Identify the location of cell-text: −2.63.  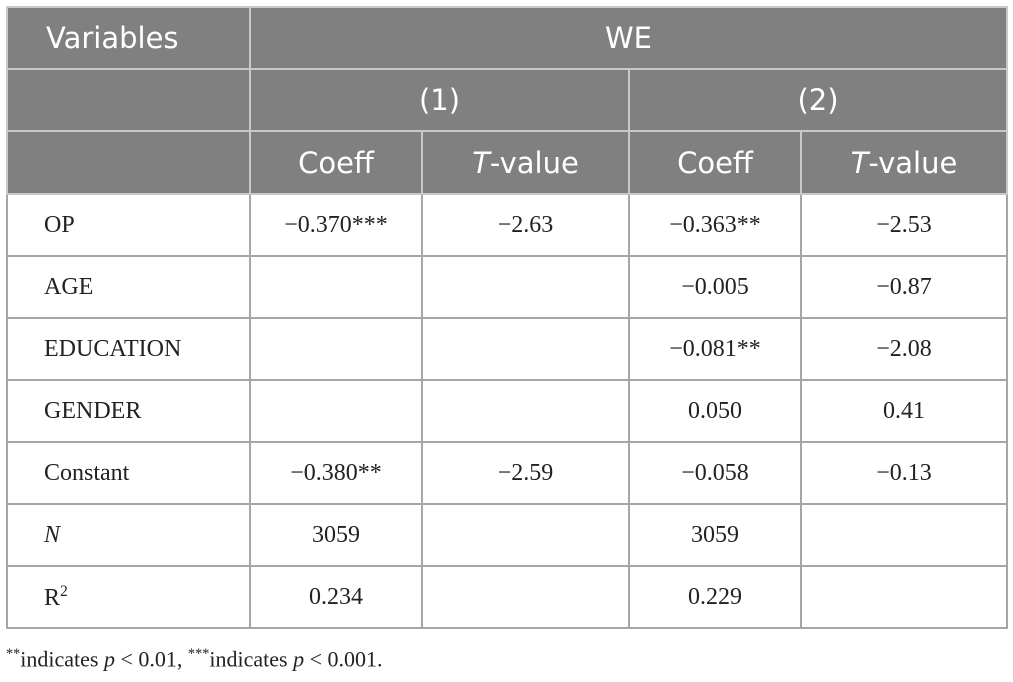
(525, 224).